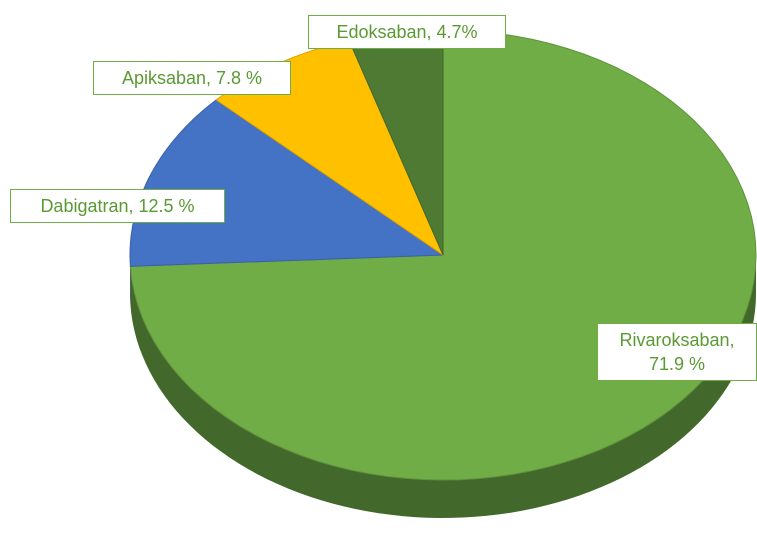 The width and height of the screenshot is (757, 551). I want to click on data-label: Edoksaban, 4.7%, so click(407, 32).